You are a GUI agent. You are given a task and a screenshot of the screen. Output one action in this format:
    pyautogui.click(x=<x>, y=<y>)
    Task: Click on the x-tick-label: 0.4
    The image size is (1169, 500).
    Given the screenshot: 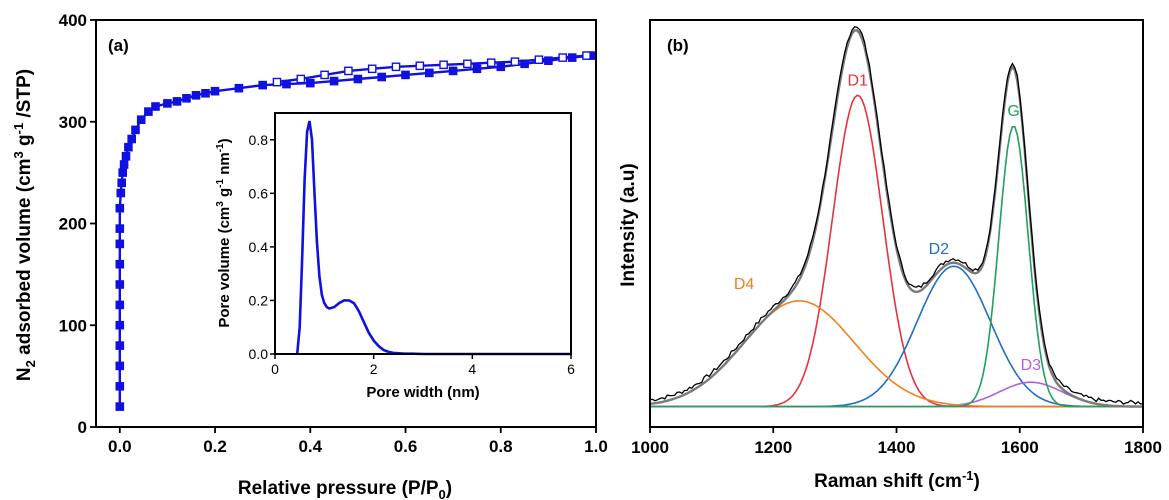 What is the action you would take?
    pyautogui.click(x=310, y=446)
    